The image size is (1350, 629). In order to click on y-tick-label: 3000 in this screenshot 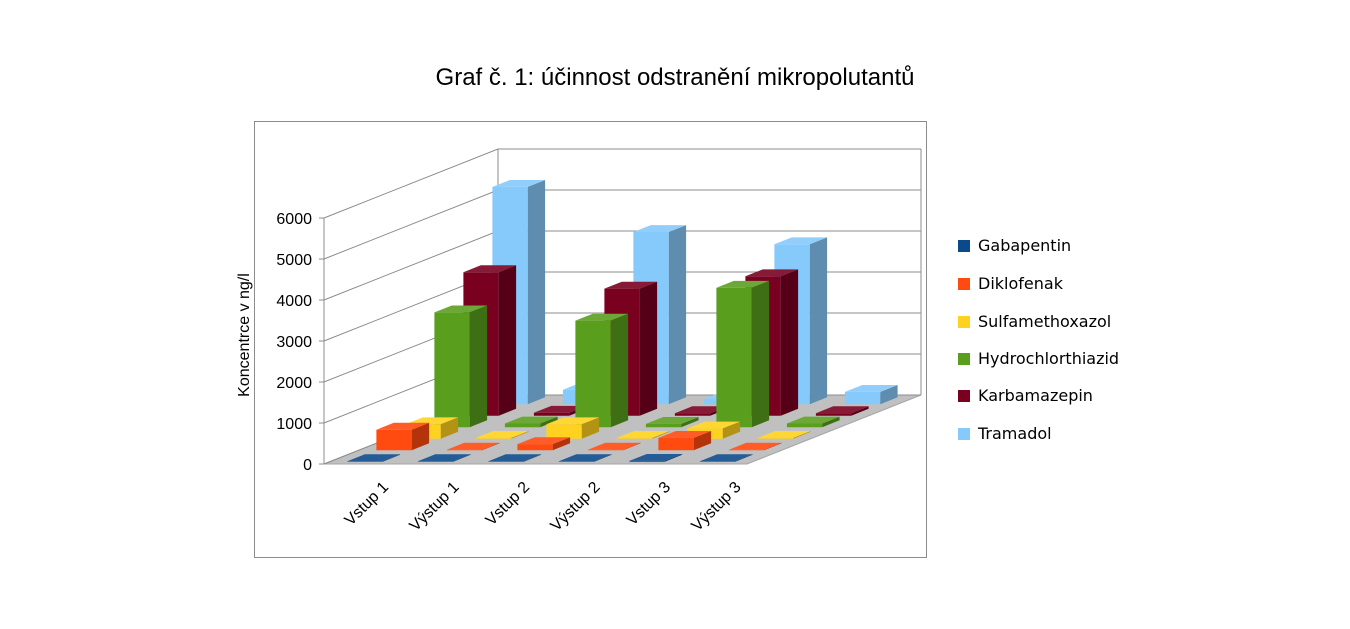, I will do `click(294, 342)`.